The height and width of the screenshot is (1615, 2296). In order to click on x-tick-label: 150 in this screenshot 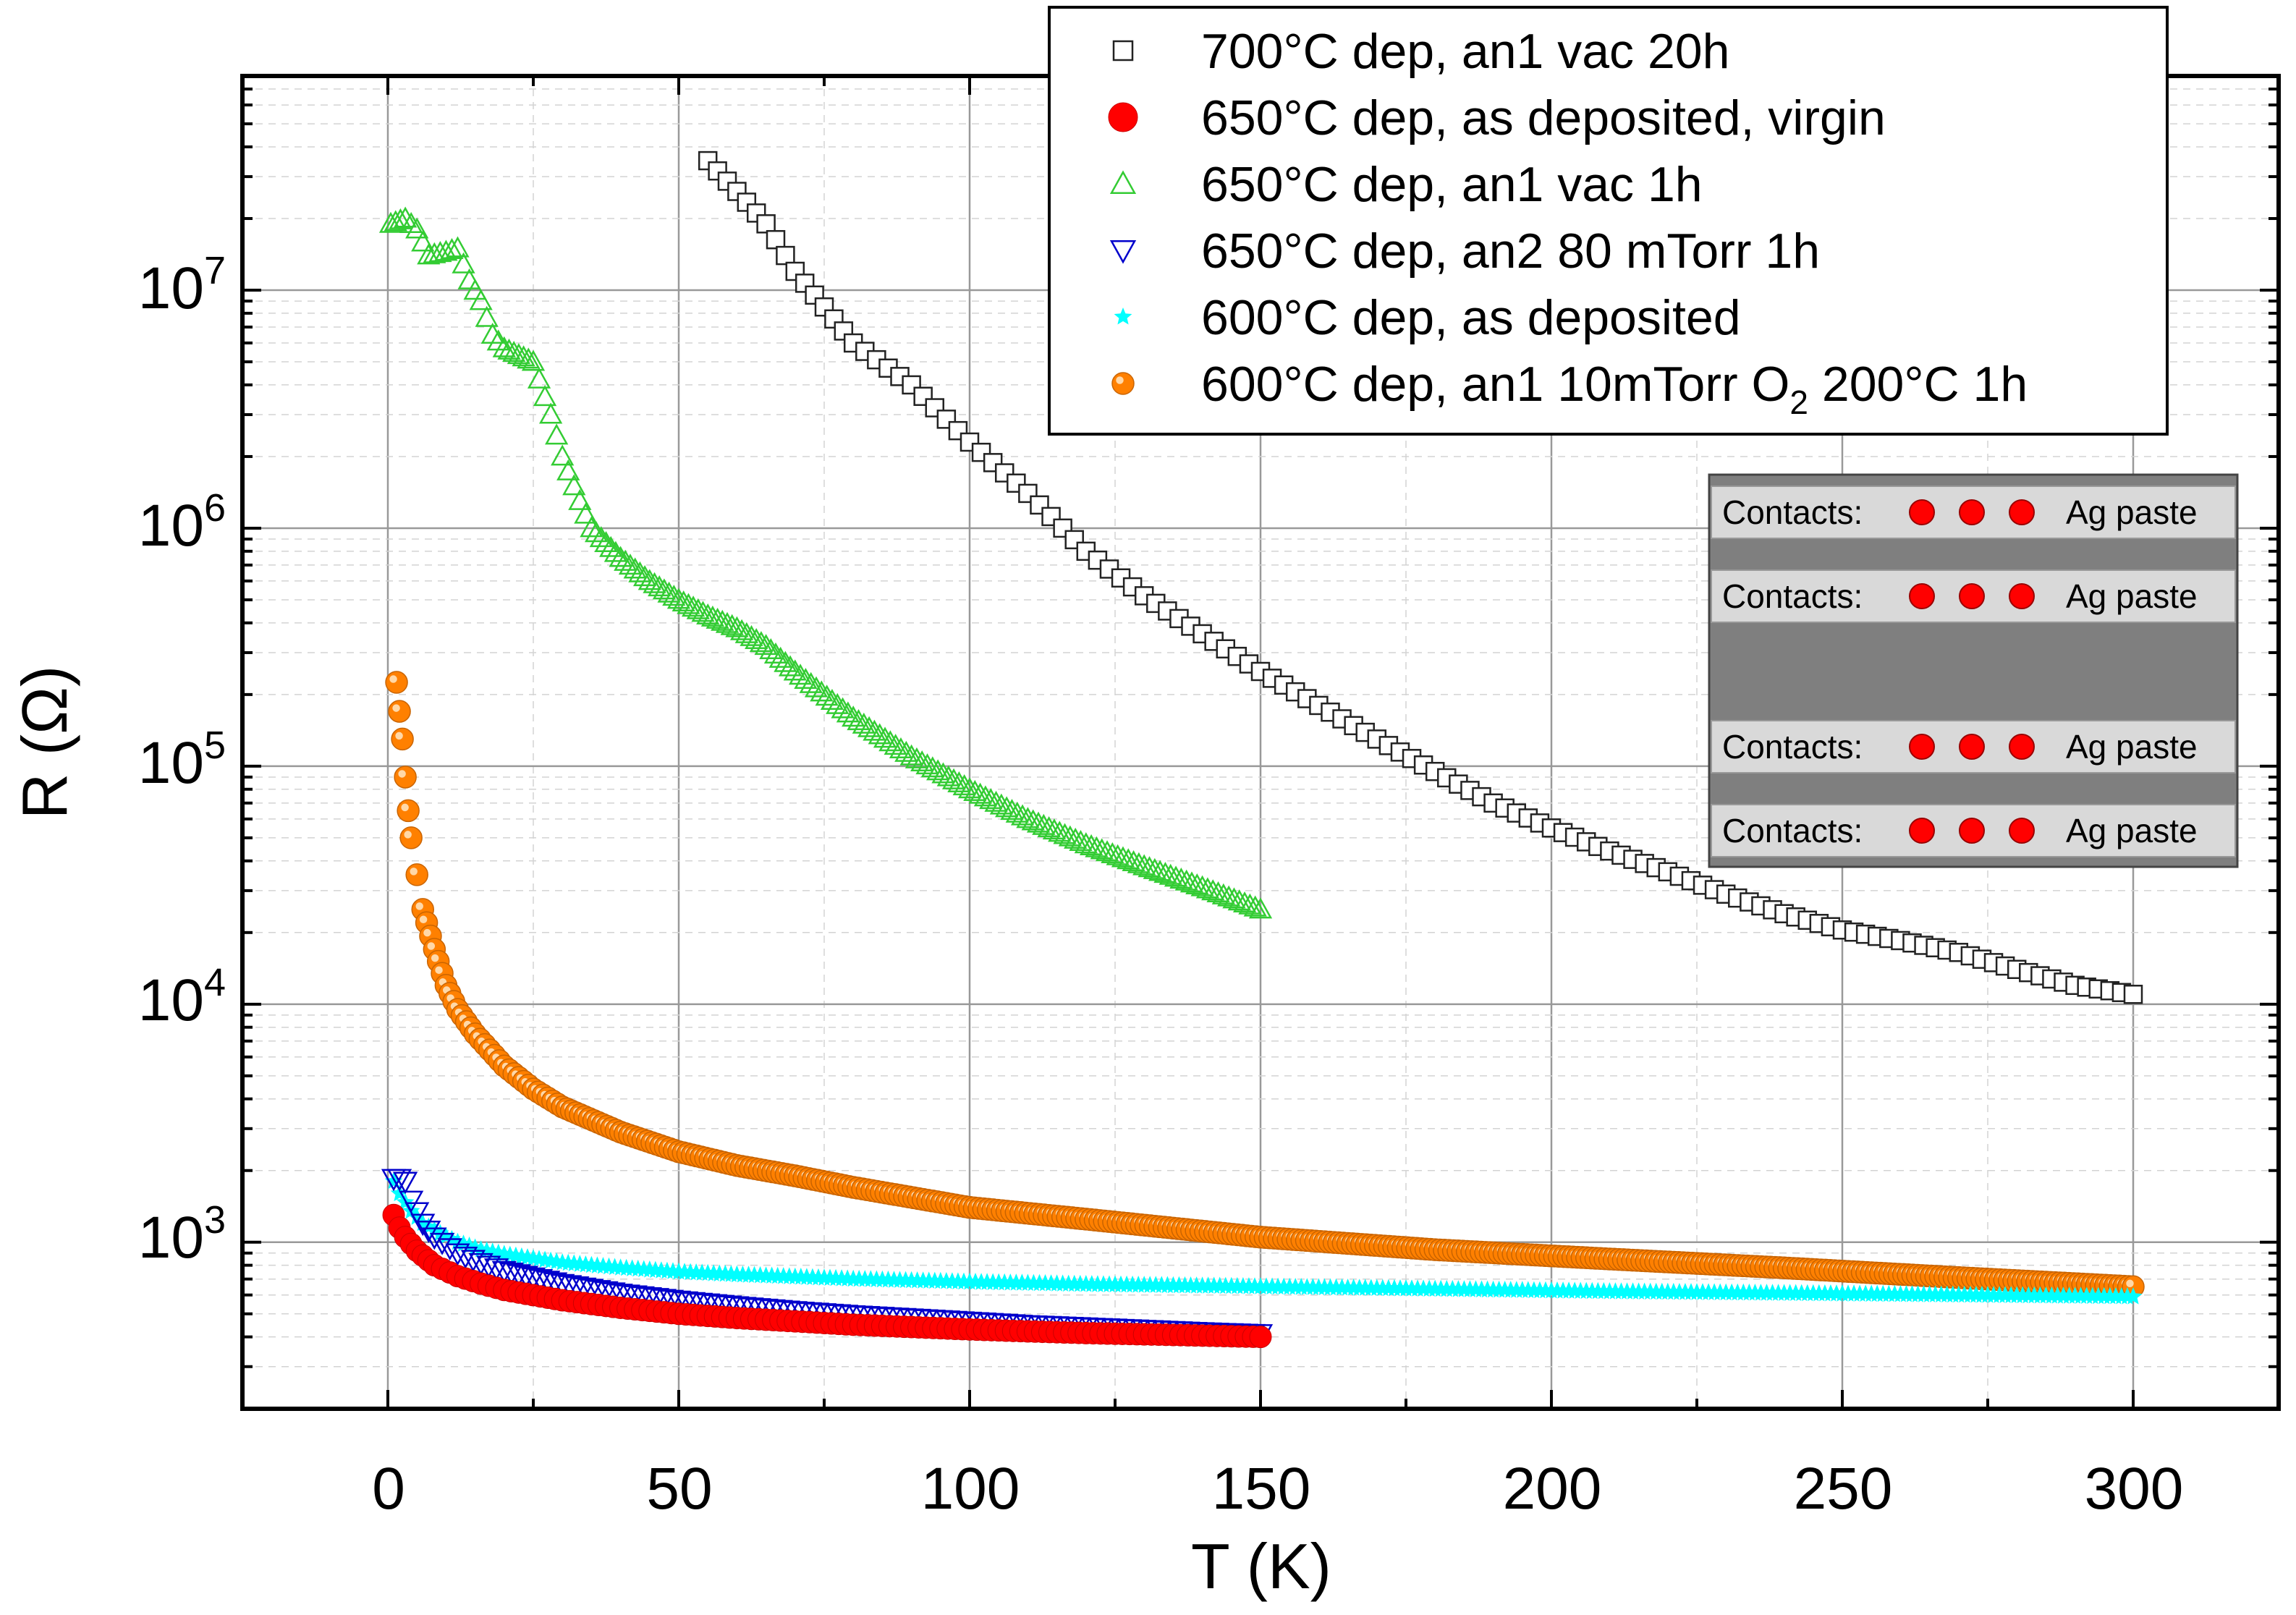, I will do `click(1261, 1489)`.